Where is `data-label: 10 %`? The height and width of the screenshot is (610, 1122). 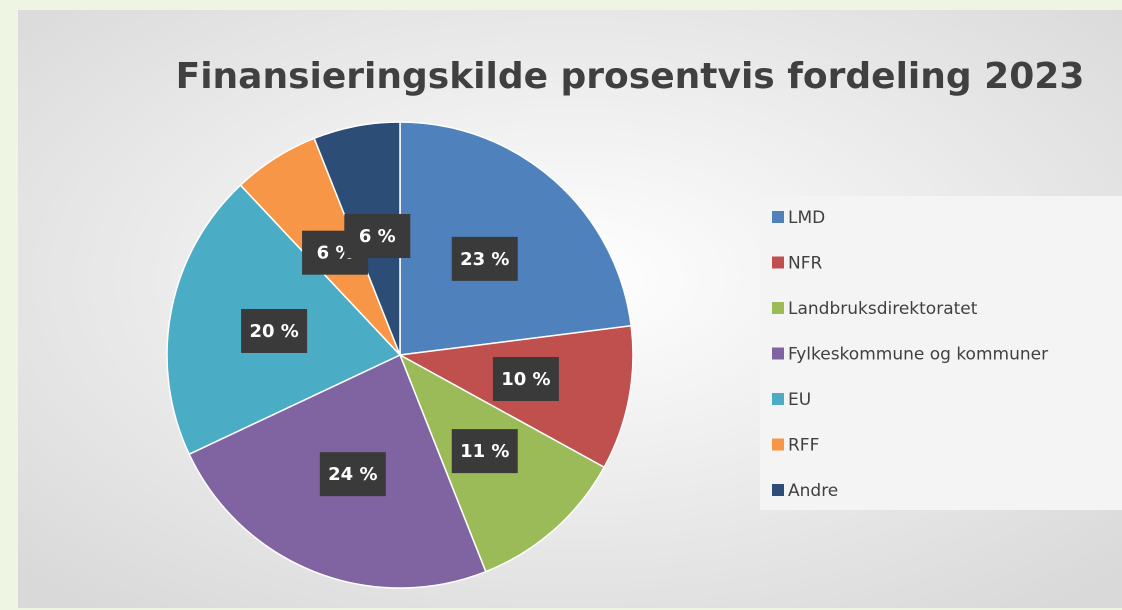
data-label: 10 % is located at coordinates (525, 379).